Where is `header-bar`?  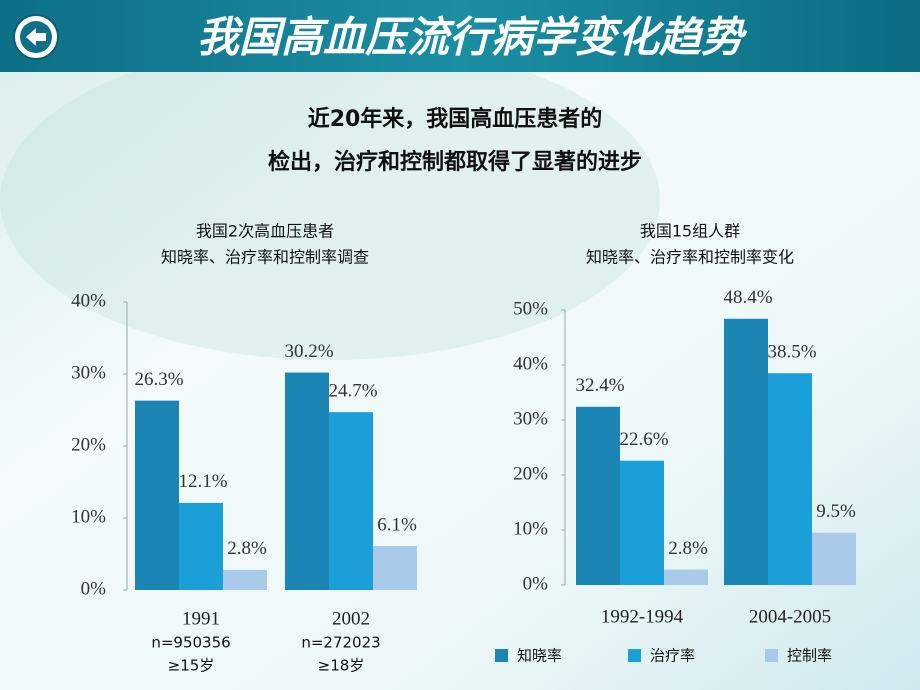 header-bar is located at coordinates (460, 36).